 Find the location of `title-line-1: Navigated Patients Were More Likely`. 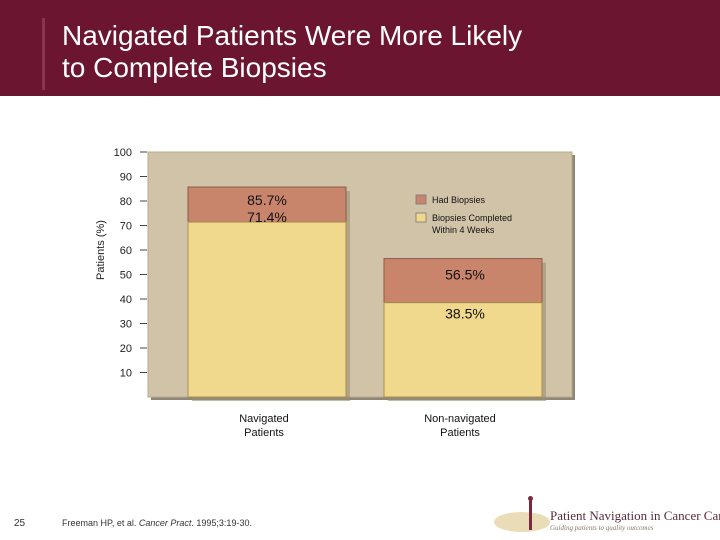

title-line-1: Navigated Patients Were More Likely is located at coordinates (292, 35).